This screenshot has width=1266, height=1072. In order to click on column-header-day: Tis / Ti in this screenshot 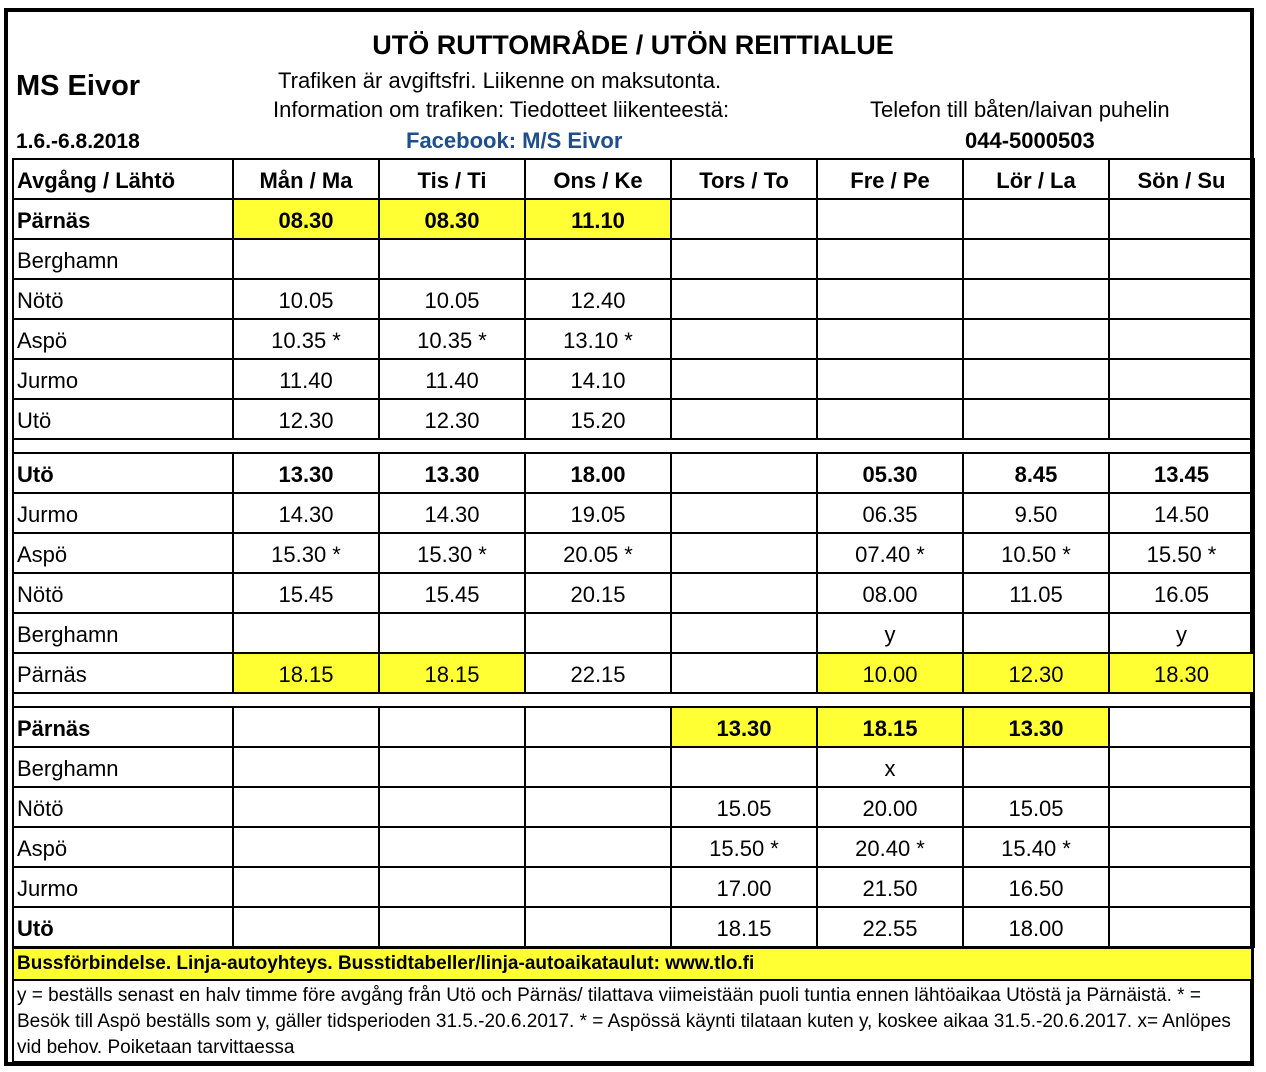, I will do `click(452, 179)`.